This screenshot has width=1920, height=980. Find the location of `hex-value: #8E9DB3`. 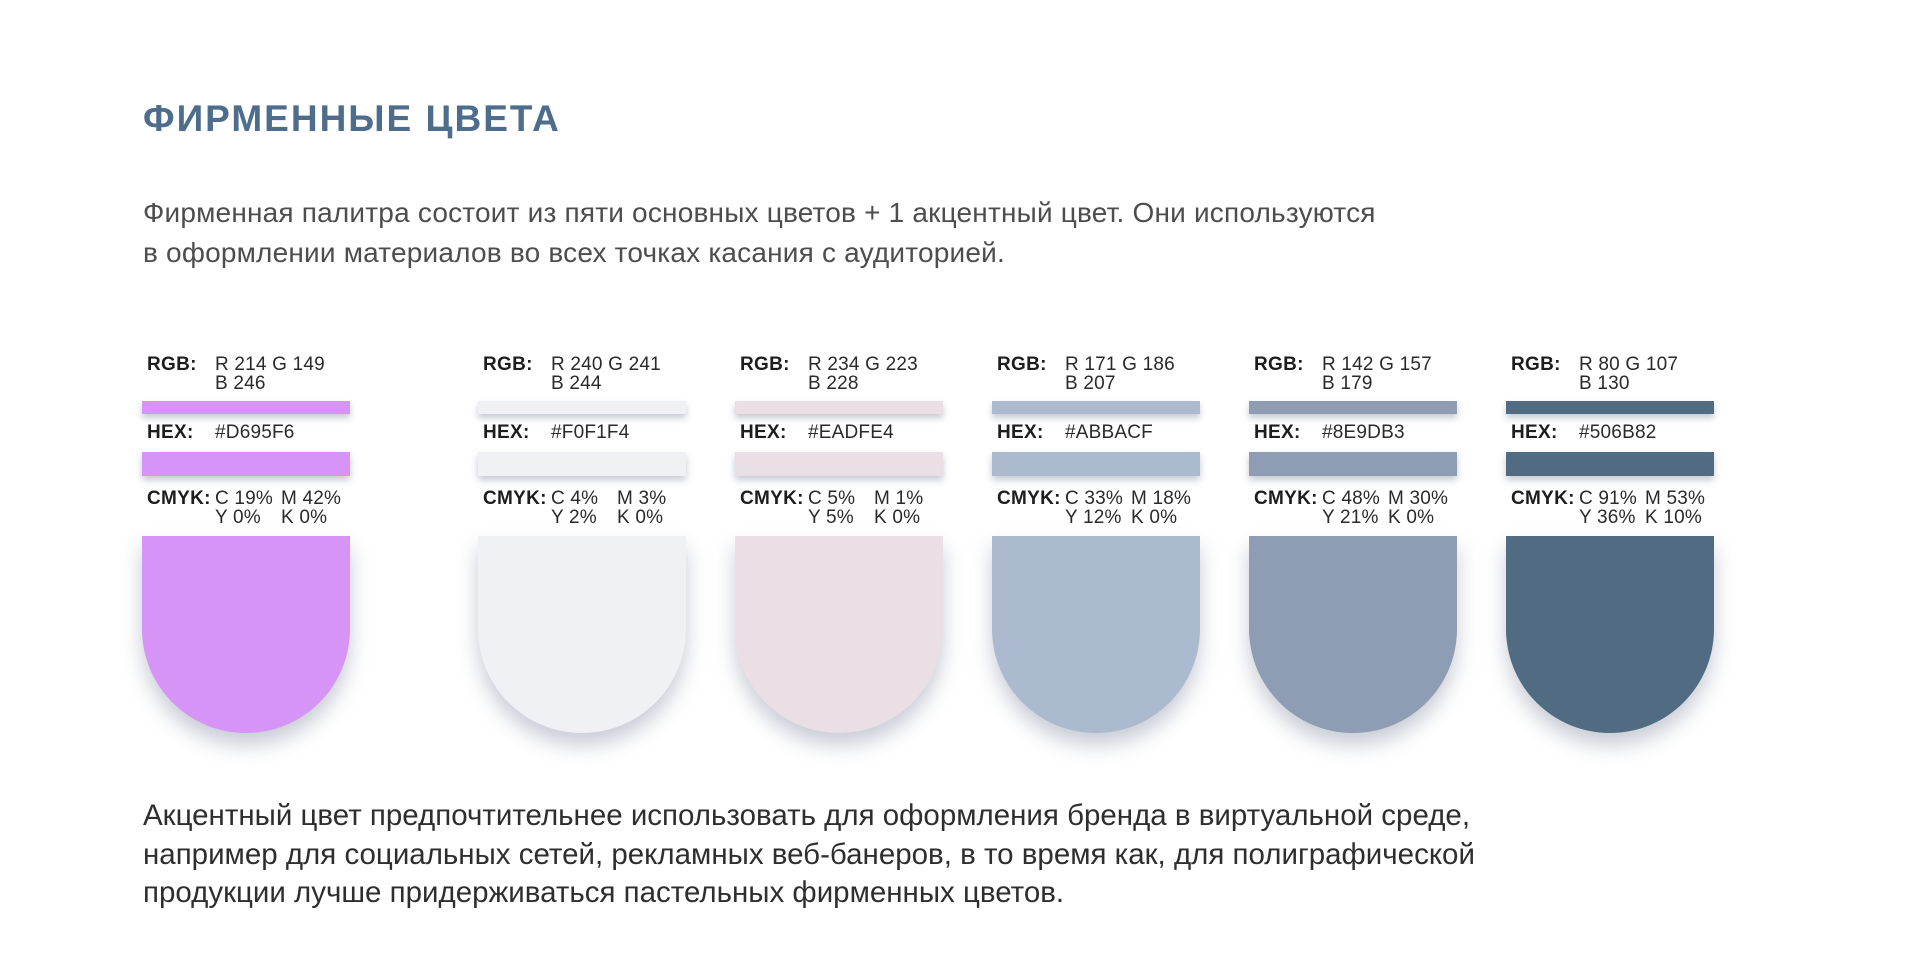

hex-value: #8E9DB3 is located at coordinates (1363, 432).